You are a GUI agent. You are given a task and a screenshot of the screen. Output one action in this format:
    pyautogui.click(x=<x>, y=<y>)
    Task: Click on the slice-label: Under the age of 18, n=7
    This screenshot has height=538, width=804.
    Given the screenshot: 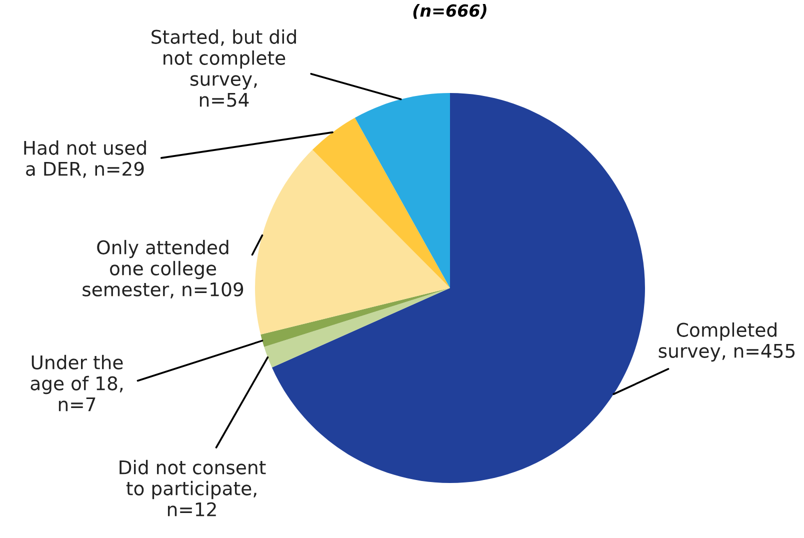 What is the action you would take?
    pyautogui.click(x=76, y=383)
    